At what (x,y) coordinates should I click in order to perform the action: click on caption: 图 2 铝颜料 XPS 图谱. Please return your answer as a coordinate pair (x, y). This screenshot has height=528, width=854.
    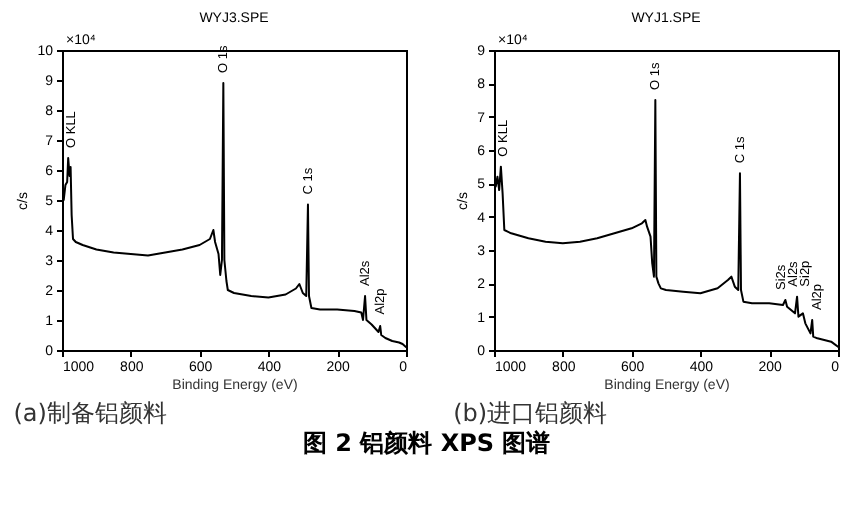
    Looking at the image, I should click on (426, 443).